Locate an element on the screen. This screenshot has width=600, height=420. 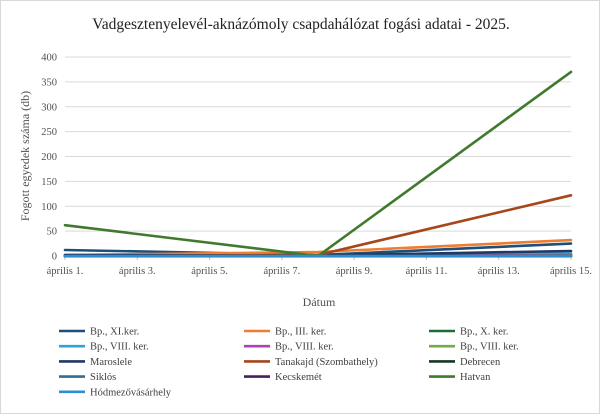
y-tick-label: 300 is located at coordinates (49, 107).